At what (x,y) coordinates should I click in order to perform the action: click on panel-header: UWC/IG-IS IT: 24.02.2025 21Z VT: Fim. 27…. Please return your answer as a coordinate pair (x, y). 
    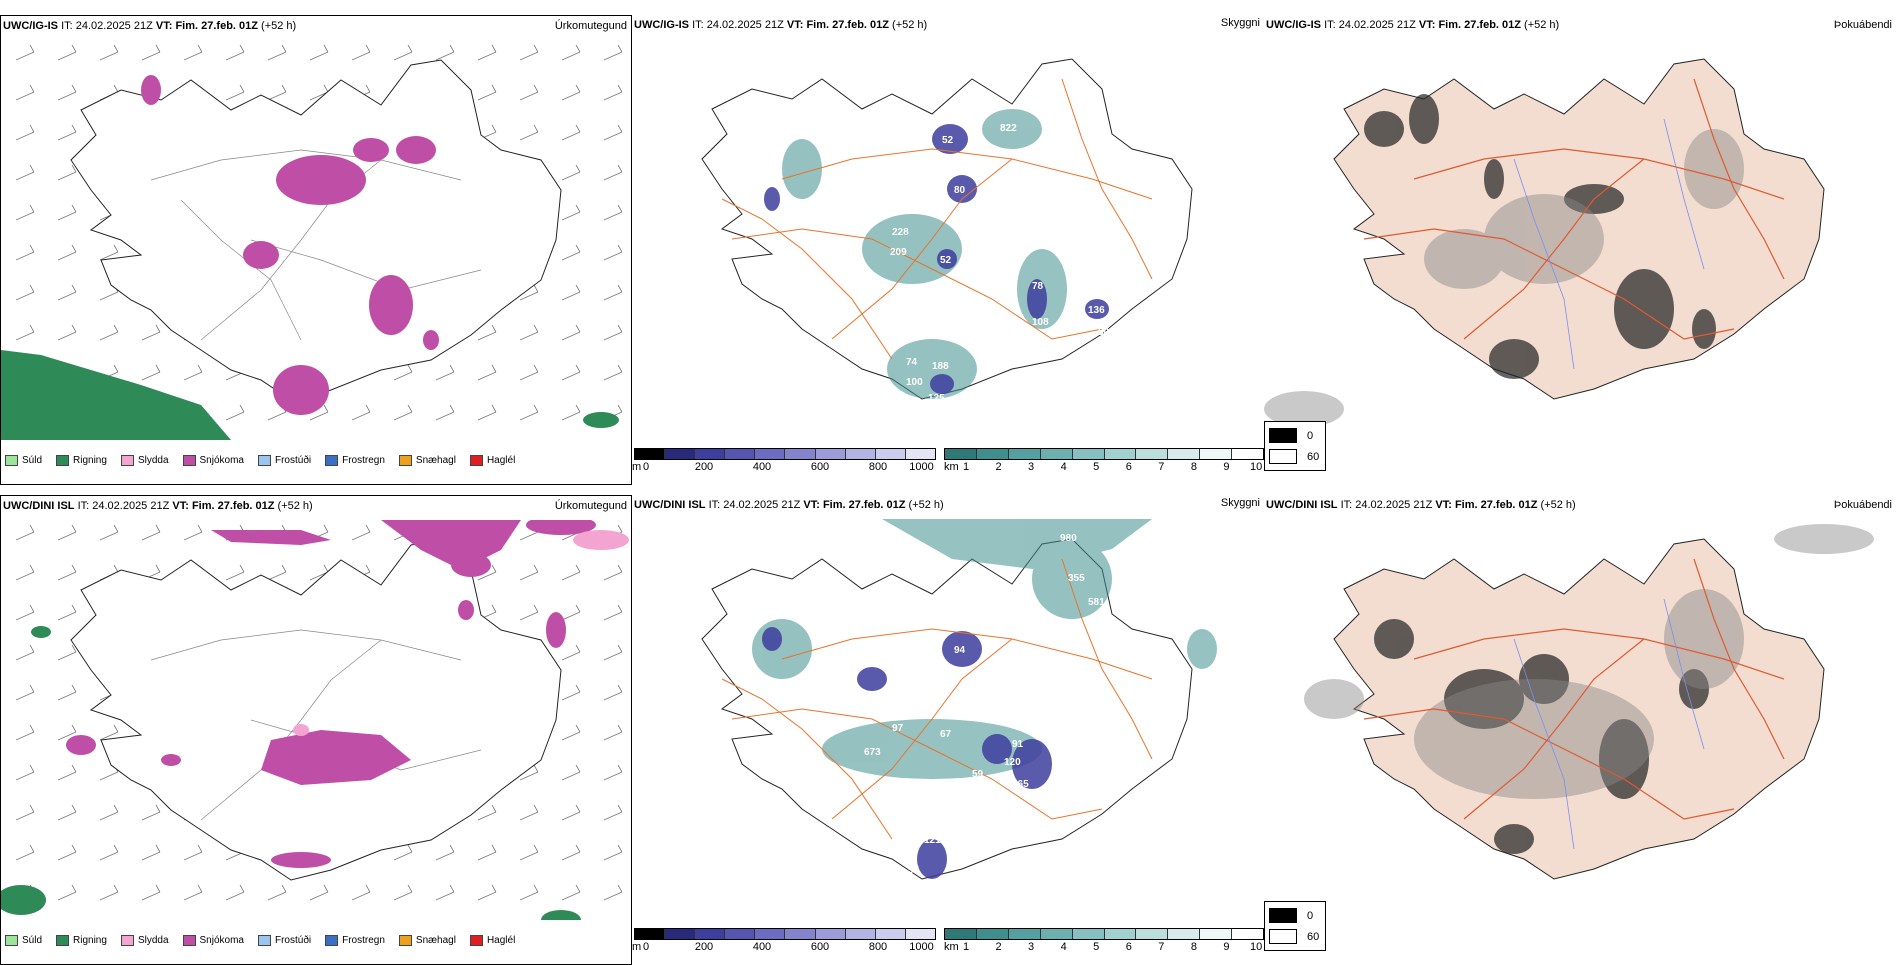
    Looking at the image, I should click on (1413, 25).